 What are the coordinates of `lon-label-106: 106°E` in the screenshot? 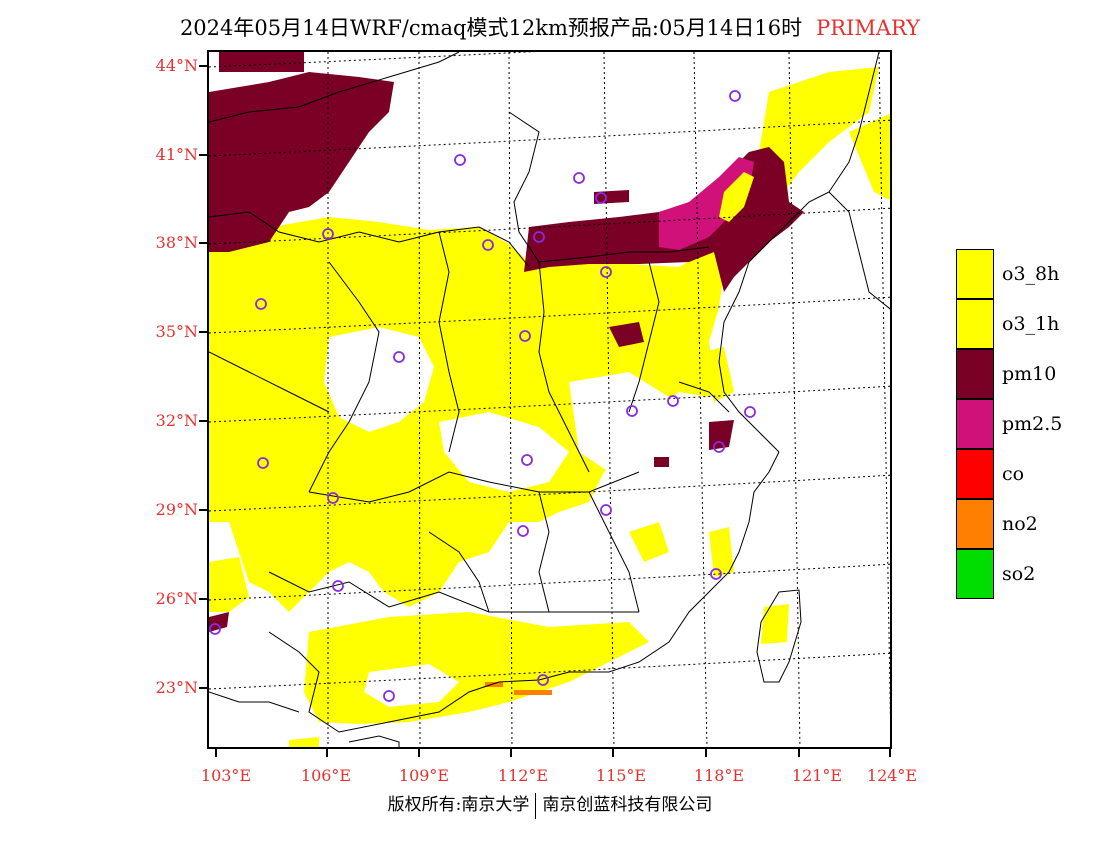 It's located at (326, 775).